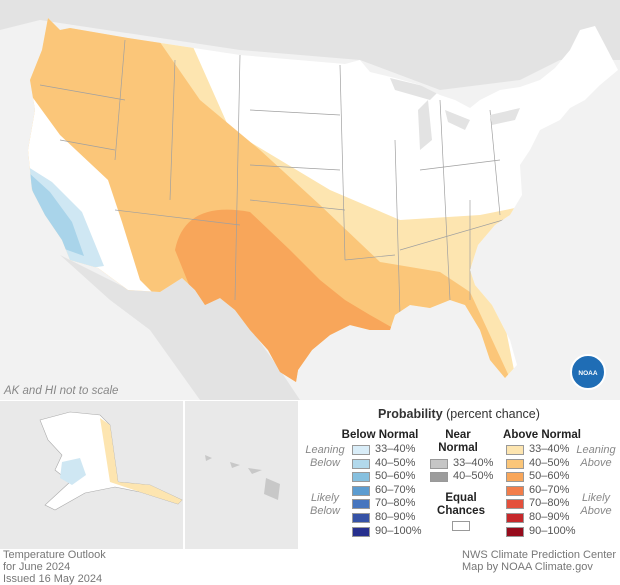 The width and height of the screenshot is (620, 585). What do you see at coordinates (549, 489) in the screenshot?
I see `above-label: 60–70%` at bounding box center [549, 489].